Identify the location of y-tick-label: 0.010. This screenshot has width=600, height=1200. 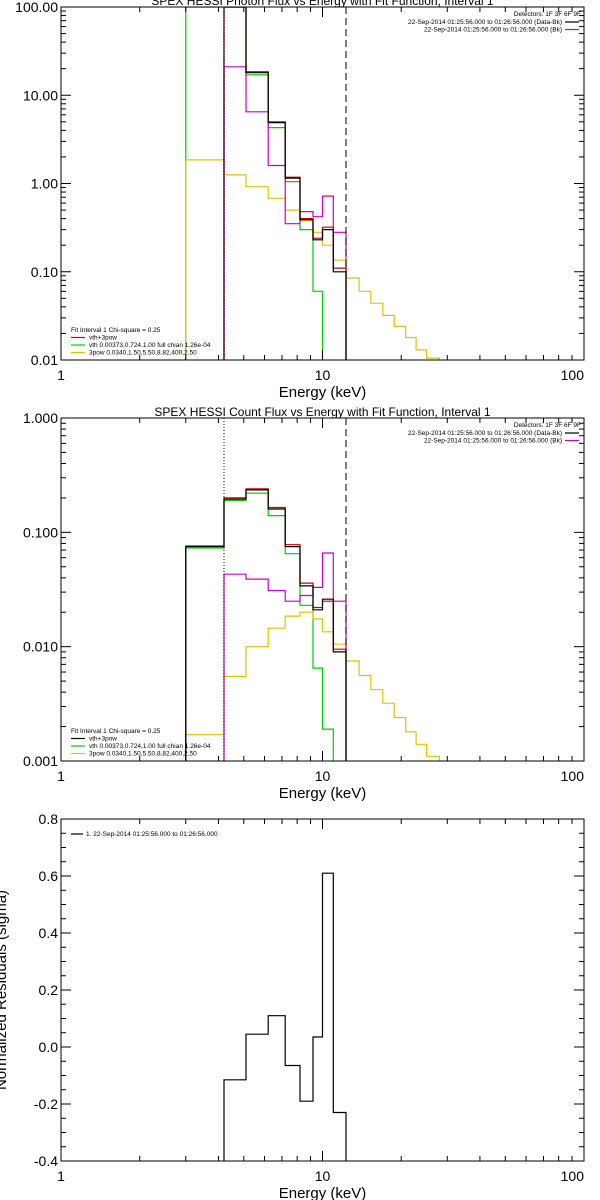
(40, 647).